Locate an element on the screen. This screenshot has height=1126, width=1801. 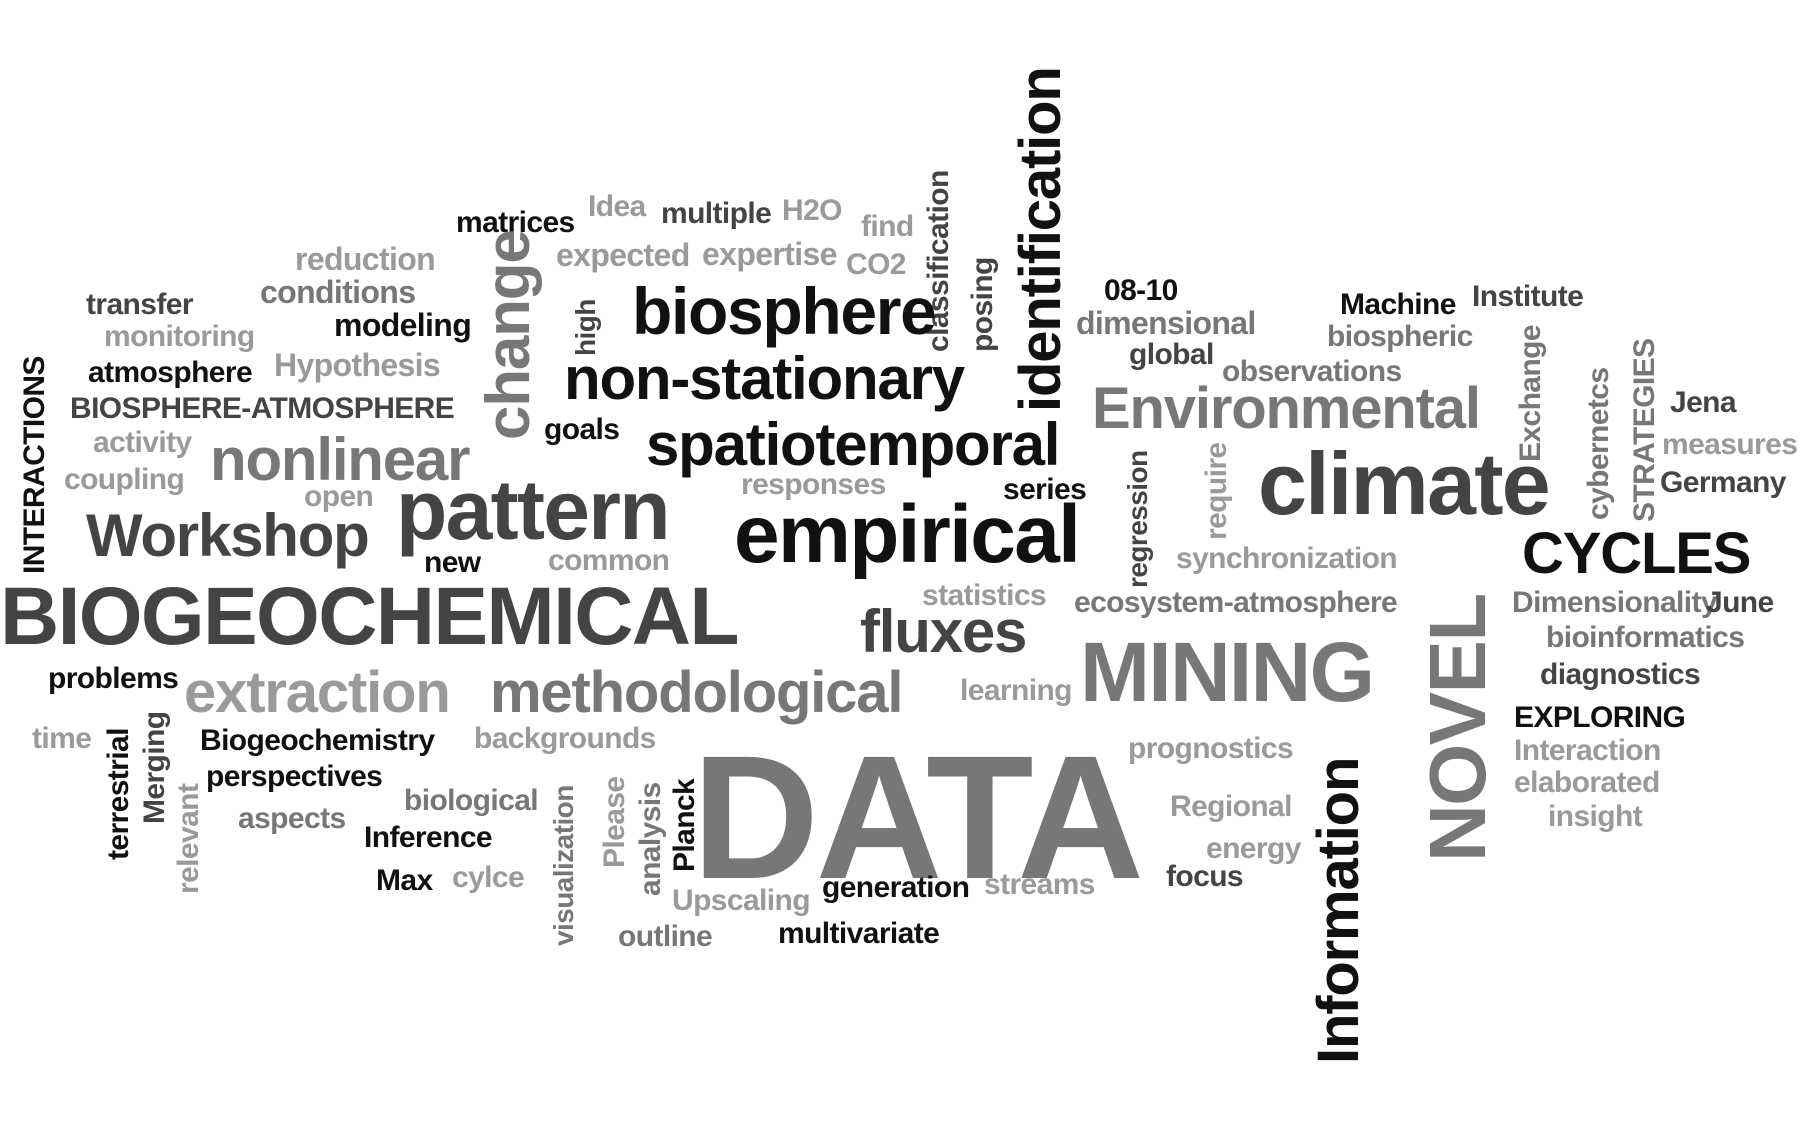
word-visualization: visualization is located at coordinates (563, 865).